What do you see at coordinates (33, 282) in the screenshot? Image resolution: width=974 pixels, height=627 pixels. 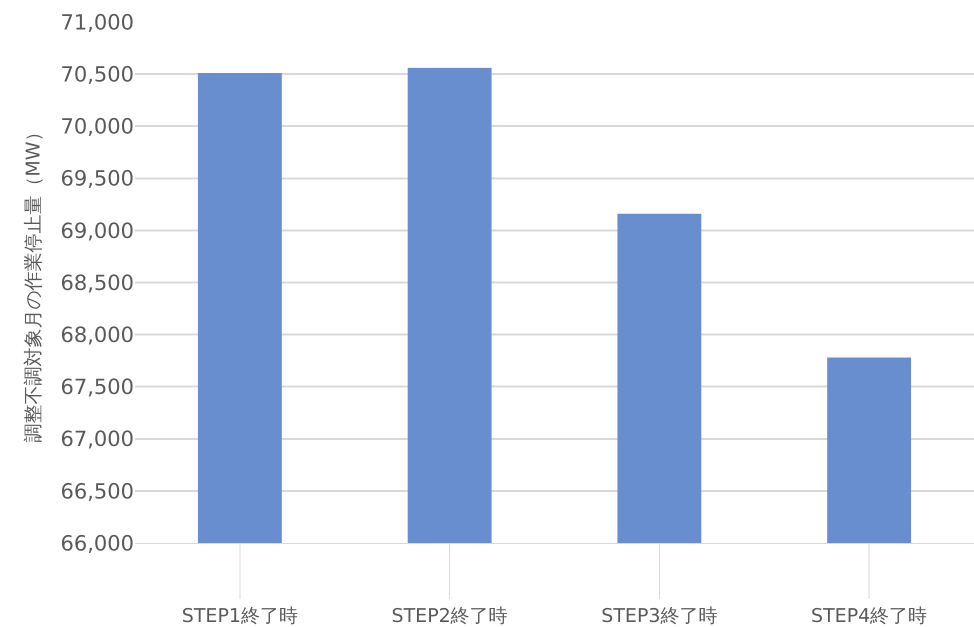 I see `y-axis-title: 調整不調対象月の作業停止量（MW）` at bounding box center [33, 282].